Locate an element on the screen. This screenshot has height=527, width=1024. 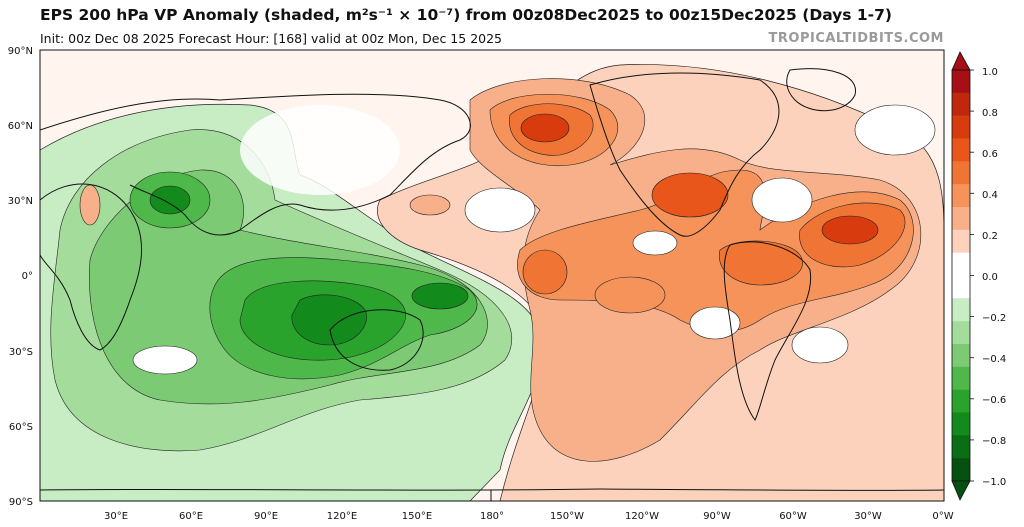
coast-eurasia is located at coordinates (255, 164).